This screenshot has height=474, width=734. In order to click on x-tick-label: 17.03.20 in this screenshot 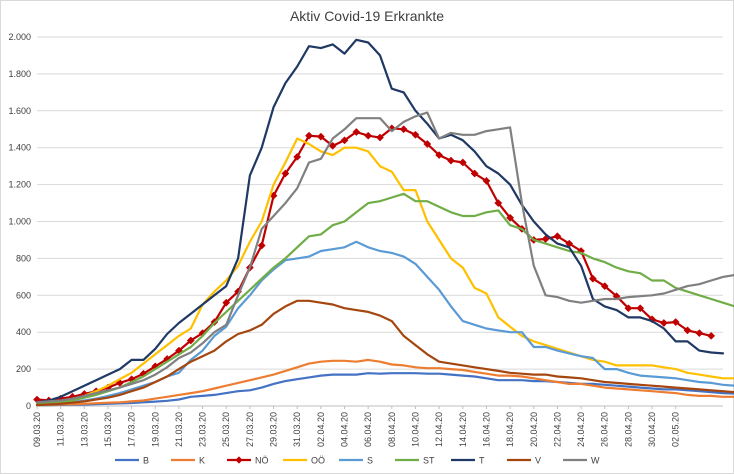, I will do `click(132, 429)`.